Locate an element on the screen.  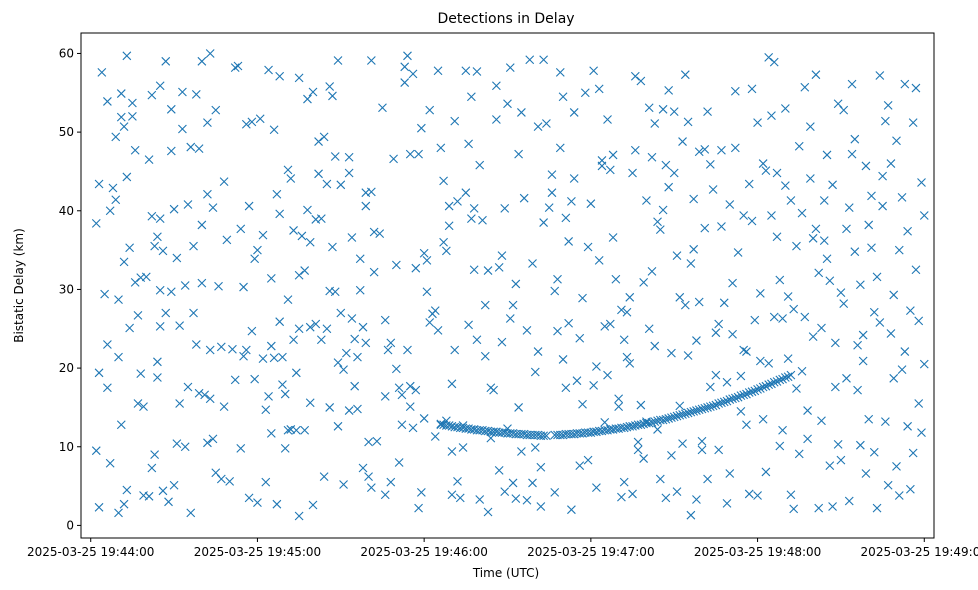
x-tick-label: 2025-03-25 19:45:00 is located at coordinates (257, 552).